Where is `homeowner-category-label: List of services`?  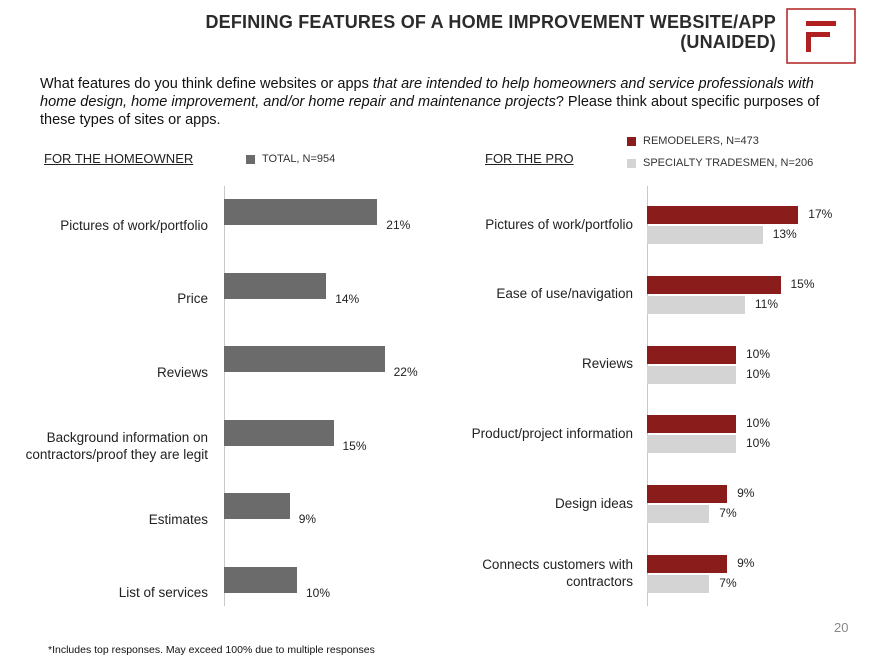 homeowner-category-label: List of services is located at coordinates (104, 592).